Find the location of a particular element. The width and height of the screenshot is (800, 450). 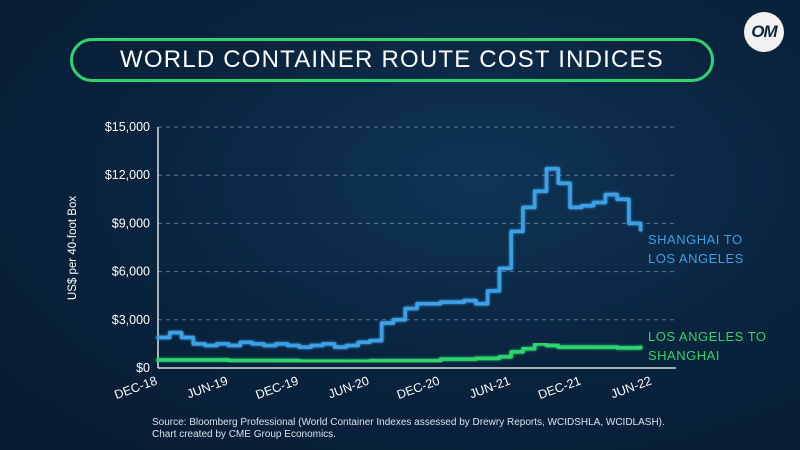

source-line-2: Chart created by CME Group Economics. is located at coordinates (244, 434).